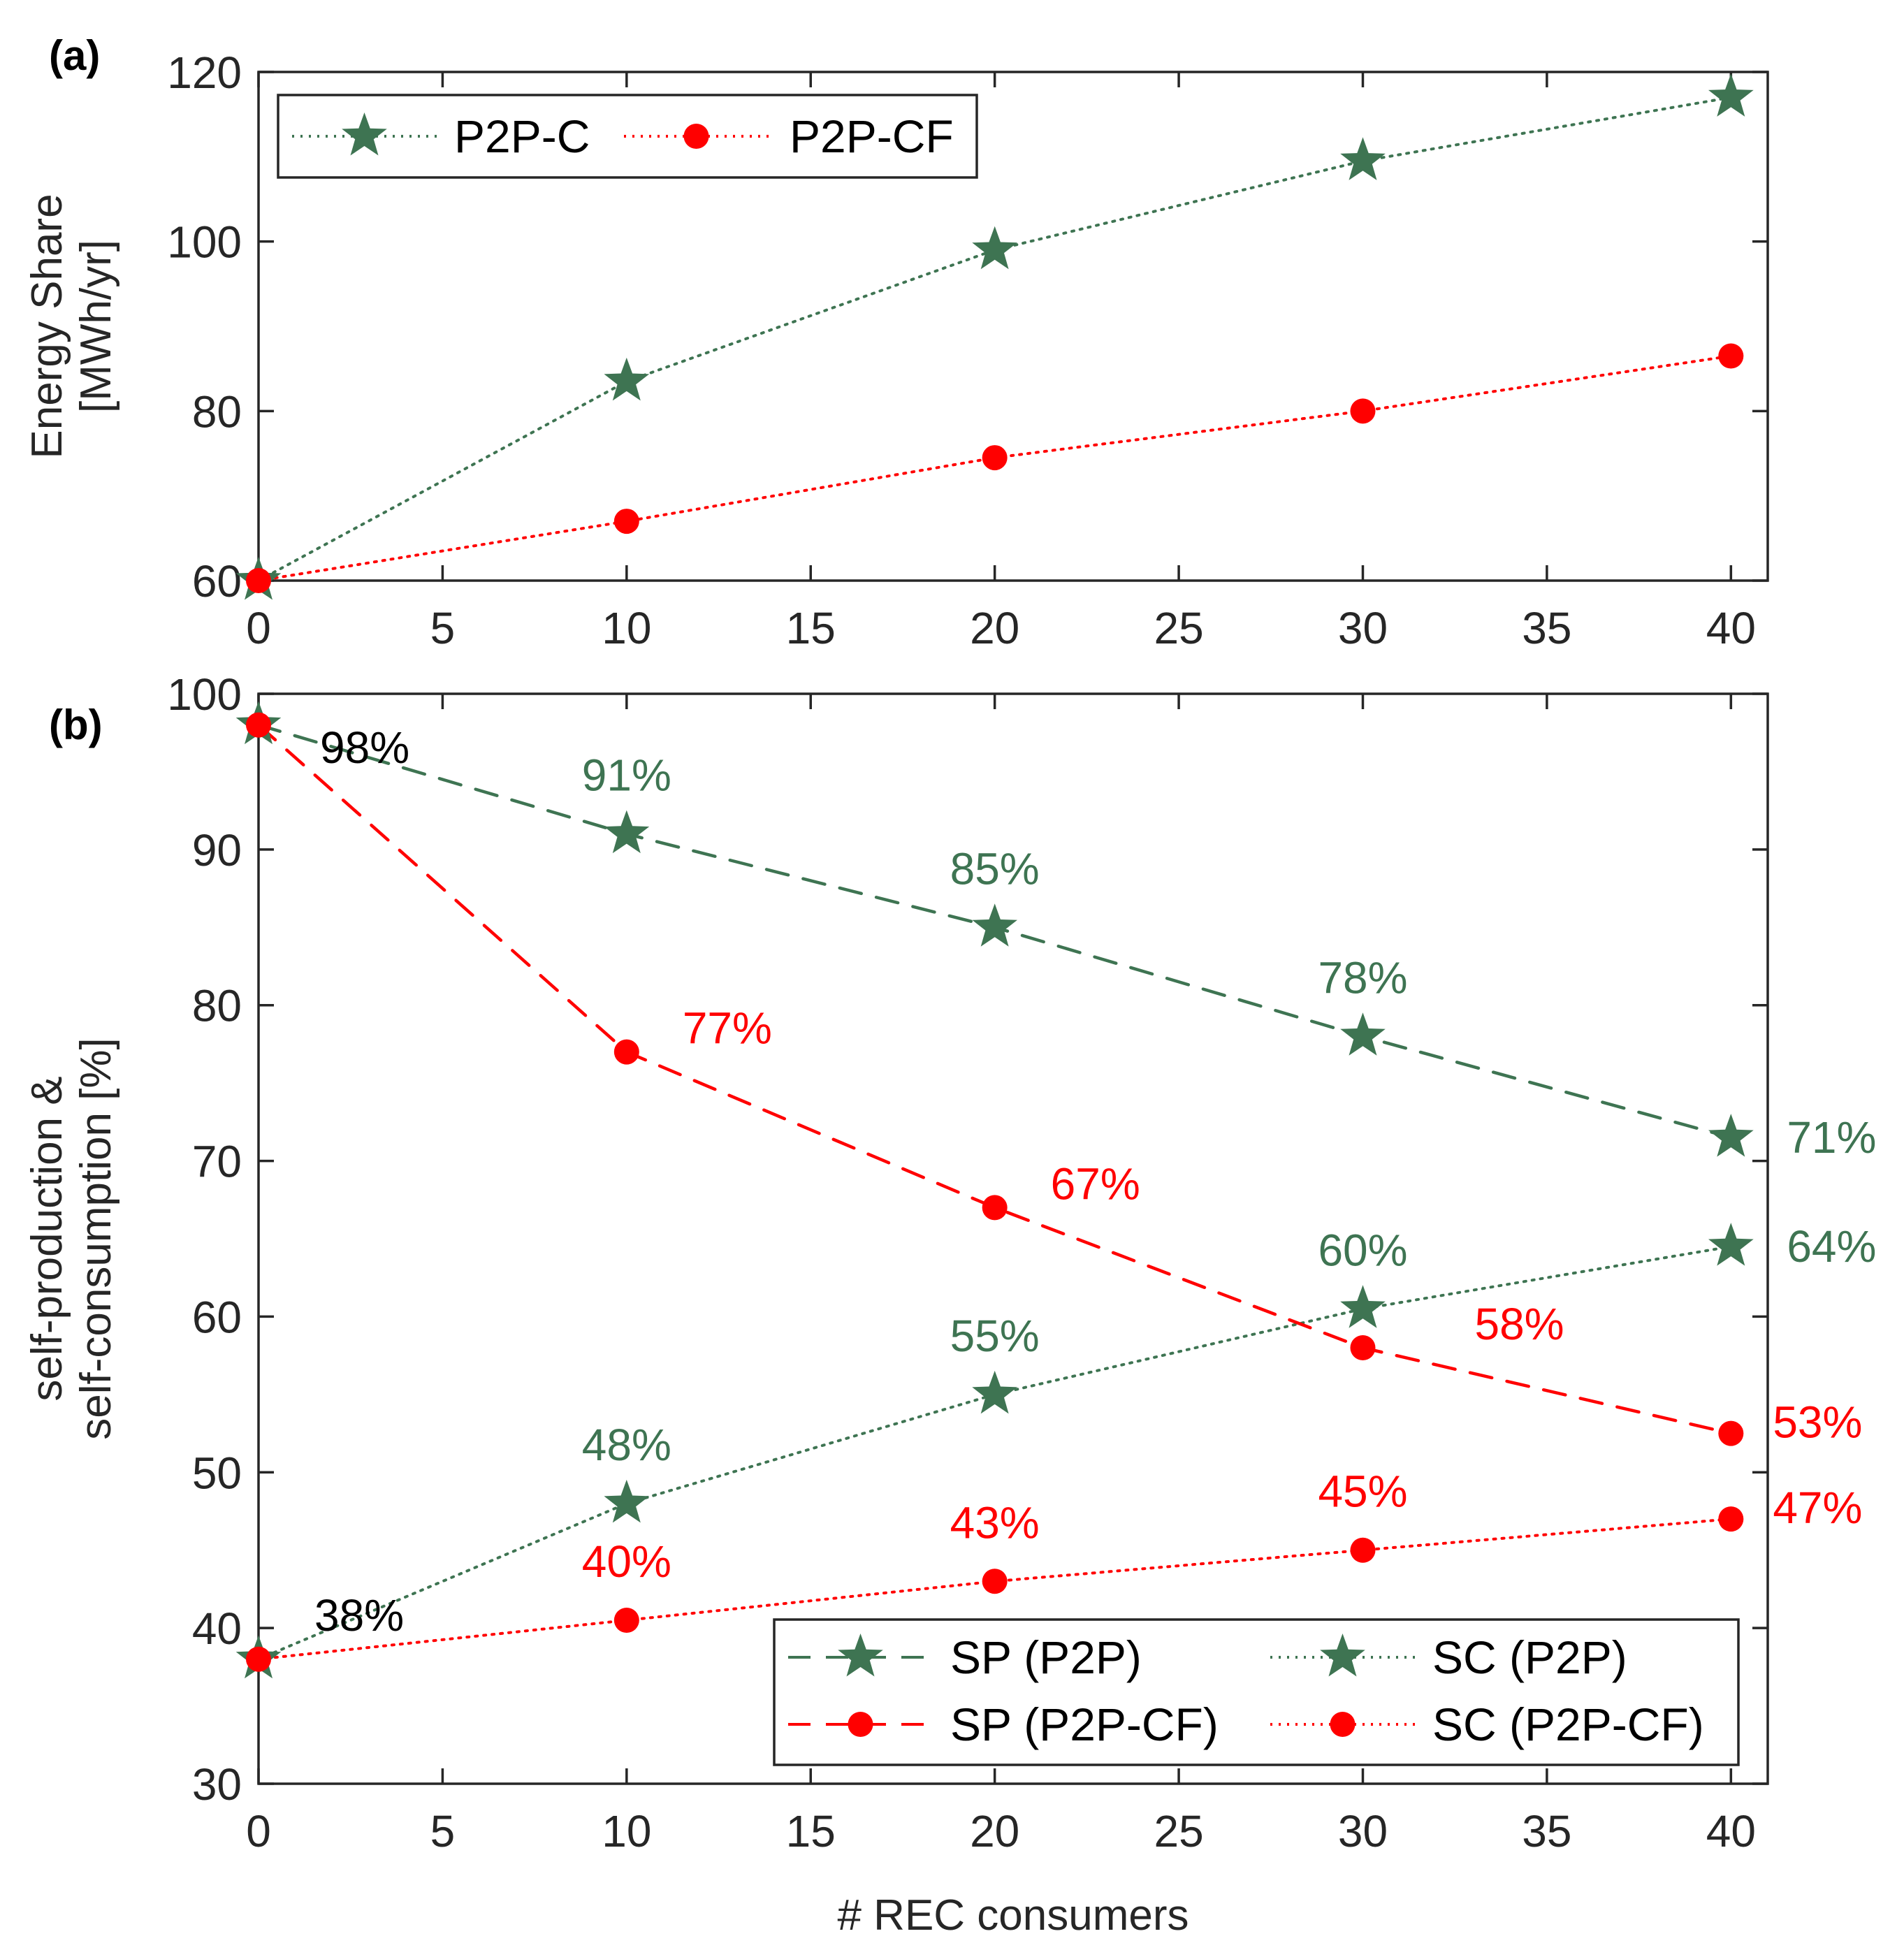  What do you see at coordinates (627, 1561) in the screenshot?
I see `data-label-sc-p2p-cf-10: 40%` at bounding box center [627, 1561].